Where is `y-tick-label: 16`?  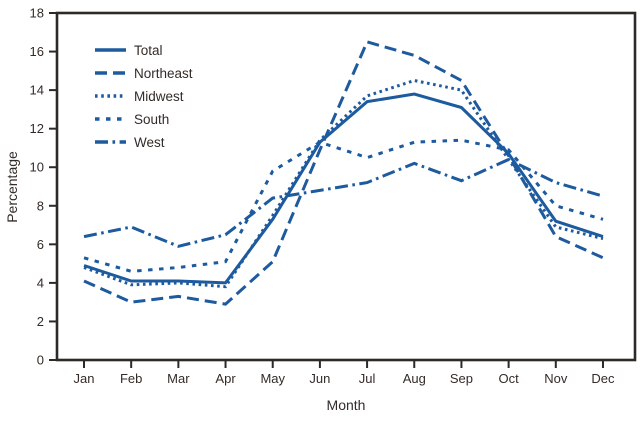
y-tick-label: 16 is located at coordinates (37, 51).